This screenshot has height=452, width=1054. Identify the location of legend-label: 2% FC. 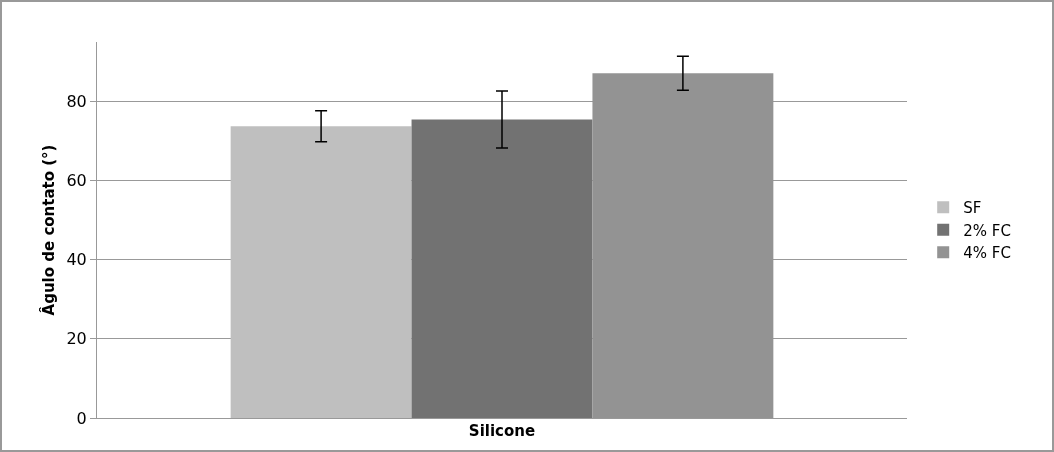
(987, 230).